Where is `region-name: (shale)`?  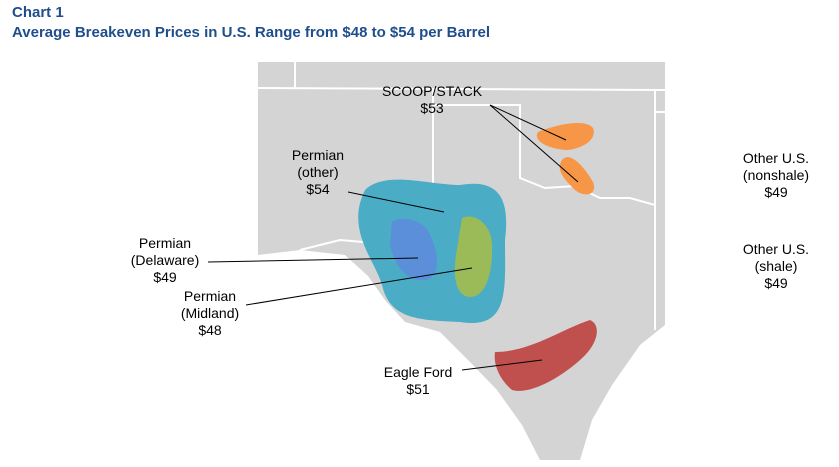
region-name: (shale) is located at coordinates (776, 266).